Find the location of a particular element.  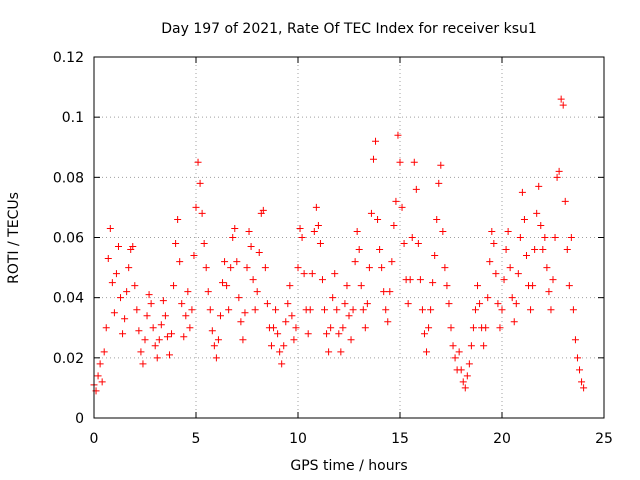

y-tick-label: 0.1 is located at coordinates (73, 118).